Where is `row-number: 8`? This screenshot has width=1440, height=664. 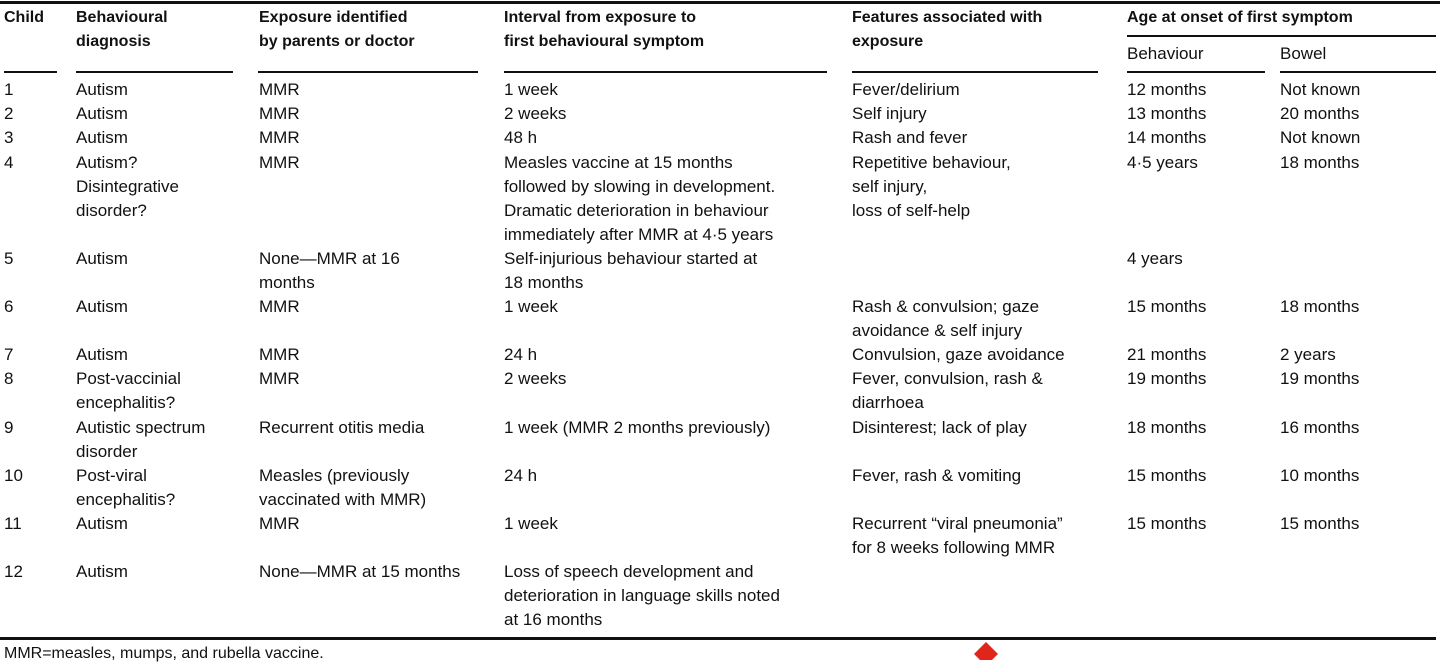
row-number: 8 is located at coordinates (9, 379).